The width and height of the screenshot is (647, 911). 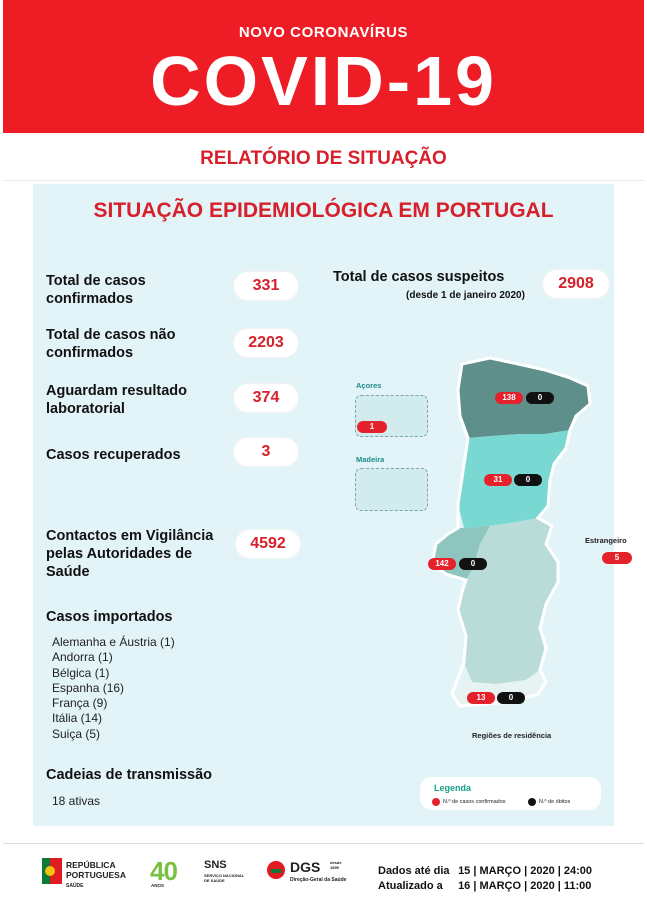 What do you see at coordinates (369, 385) in the screenshot?
I see `azores-label: Açores` at bounding box center [369, 385].